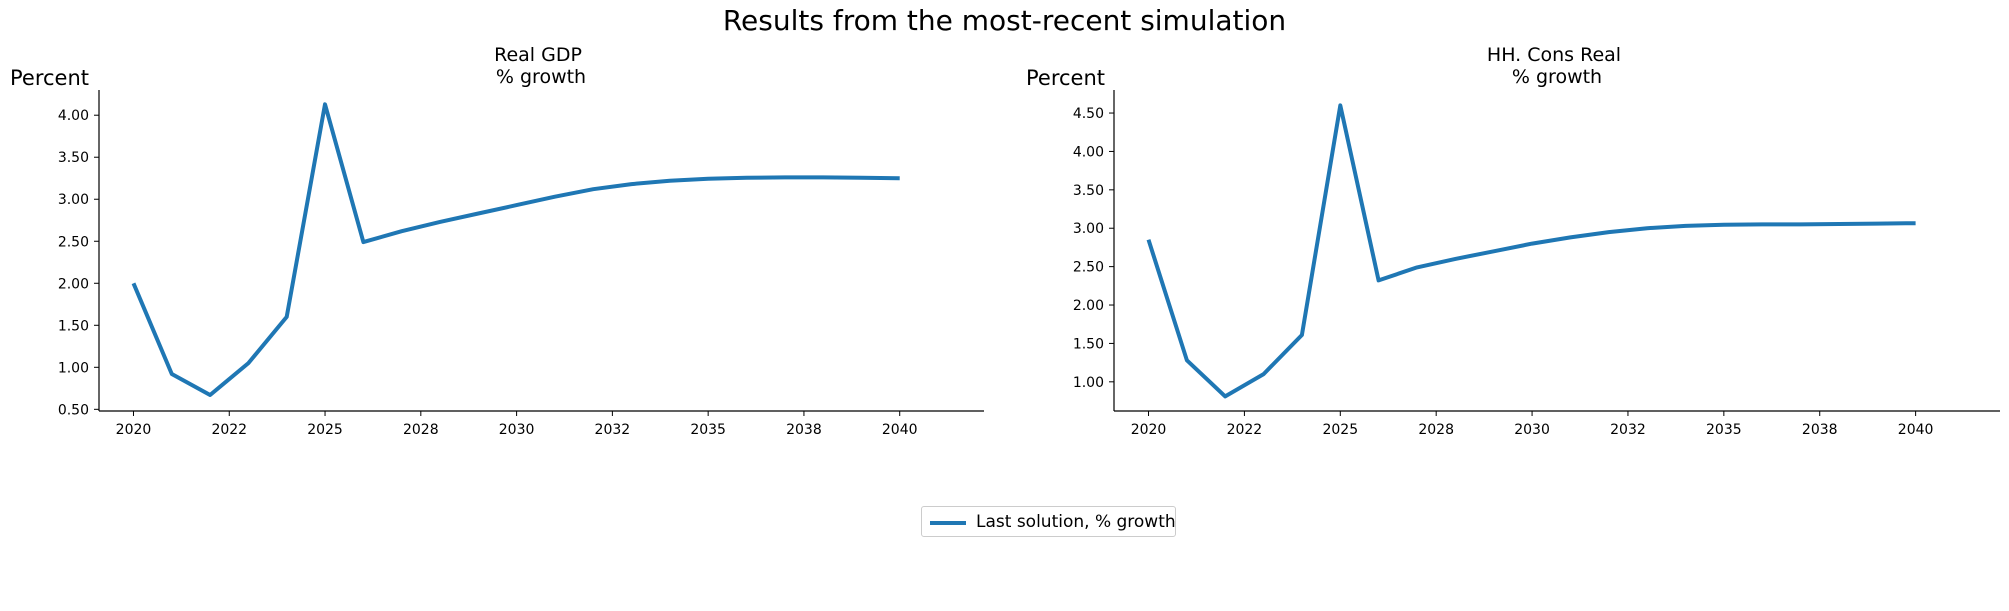 The image size is (2009, 611). I want to click on chart-title-line1: HH. Cons Real, so click(1554, 55).